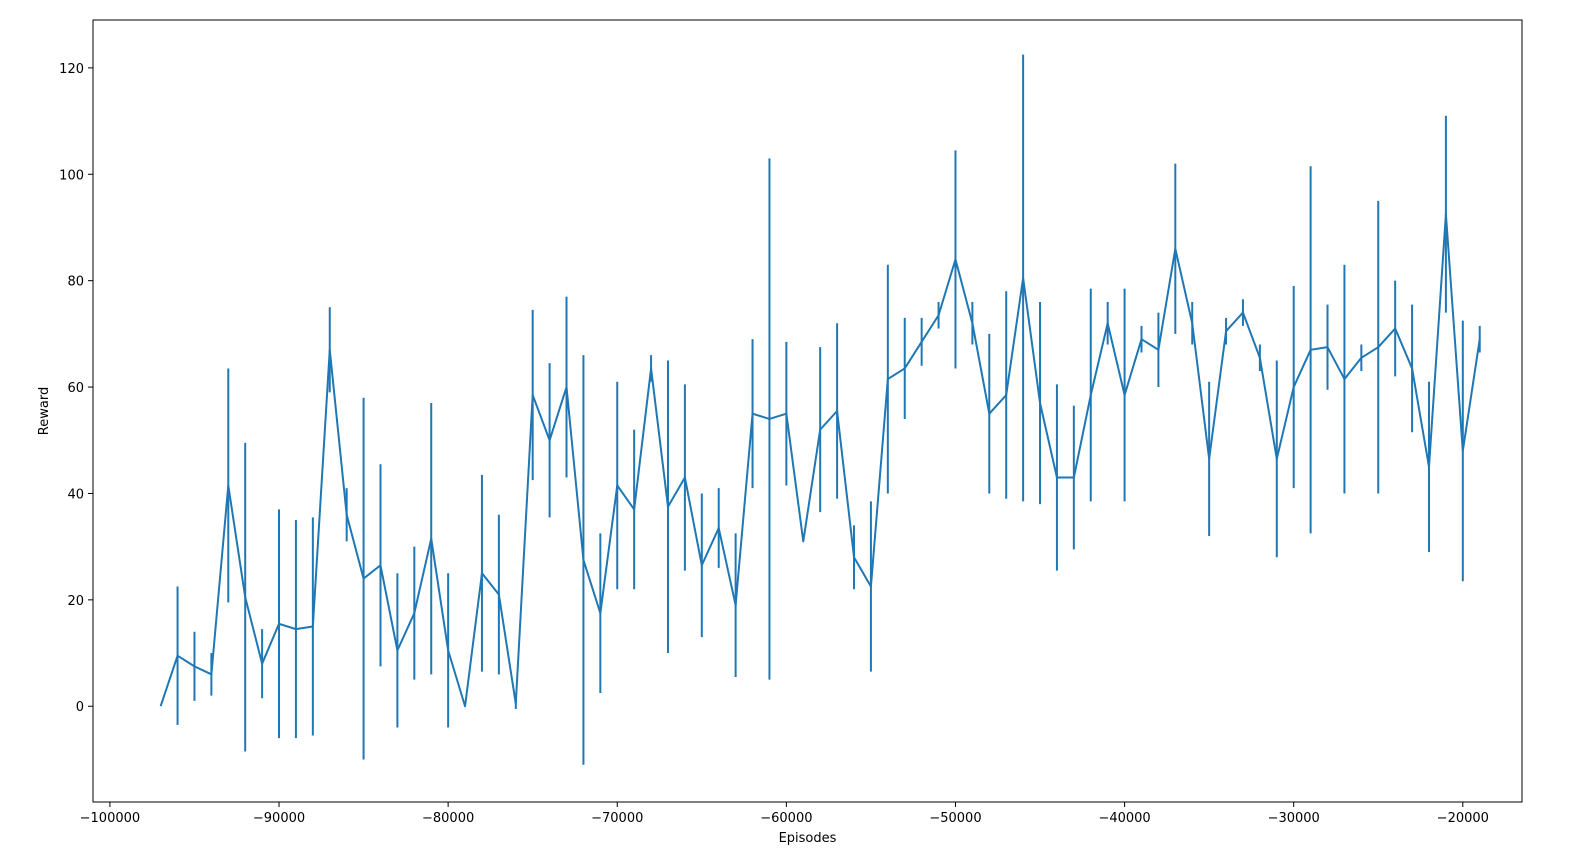 The height and width of the screenshot is (853, 1578). I want to click on x-tick-label: −70000, so click(617, 818).